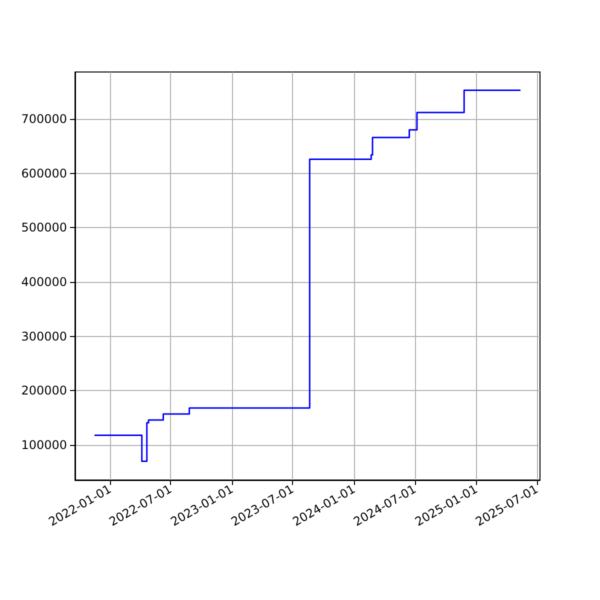 The image size is (600, 600). I want to click on y-tick-label: 200000, so click(44, 391).